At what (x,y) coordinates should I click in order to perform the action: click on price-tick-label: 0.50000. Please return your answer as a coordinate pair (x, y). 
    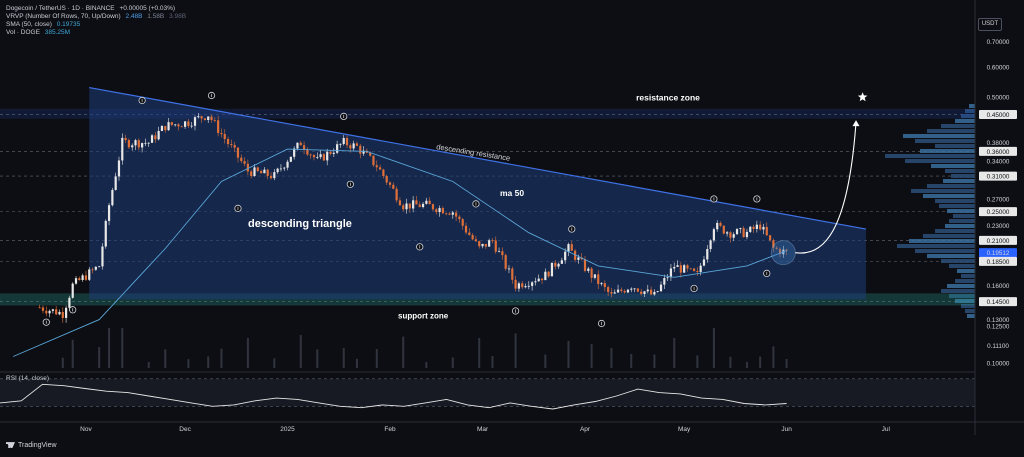
    Looking at the image, I should click on (998, 98).